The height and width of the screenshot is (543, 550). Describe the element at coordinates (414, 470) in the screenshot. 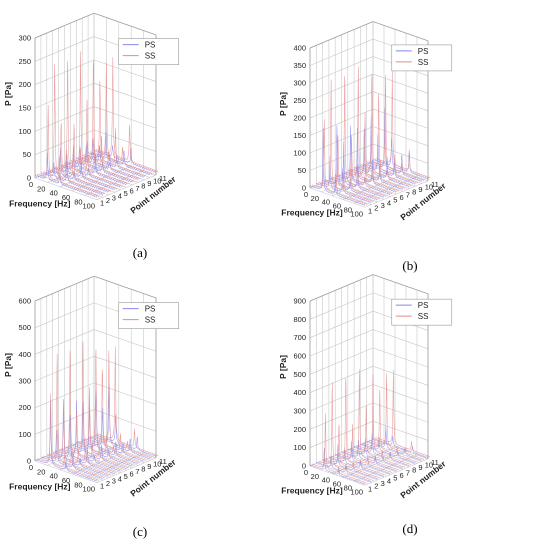

I see `y-tick-label: 8` at that location.